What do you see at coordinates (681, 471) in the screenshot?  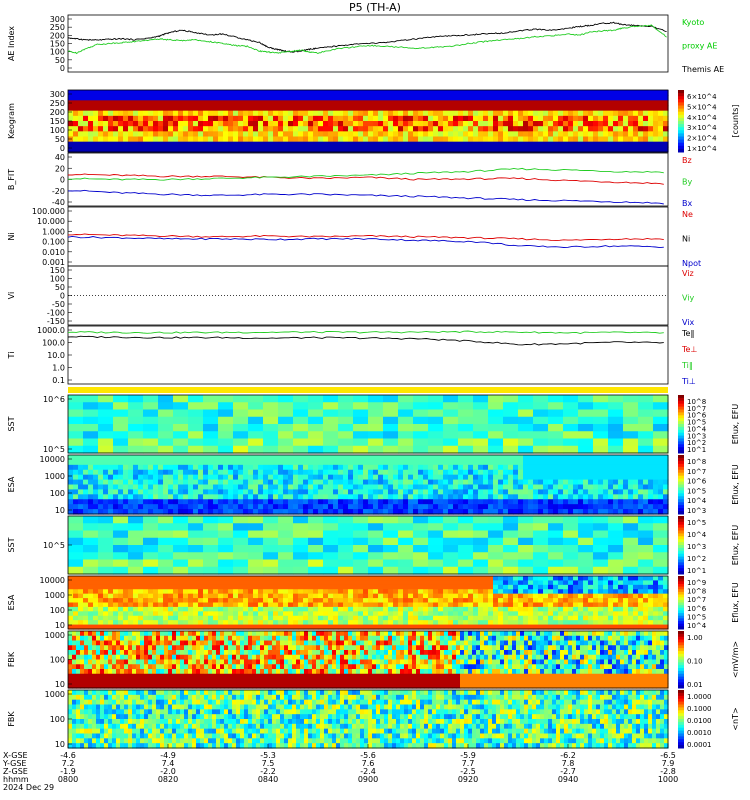 I see `esa-ion-colorbar-segment` at bounding box center [681, 471].